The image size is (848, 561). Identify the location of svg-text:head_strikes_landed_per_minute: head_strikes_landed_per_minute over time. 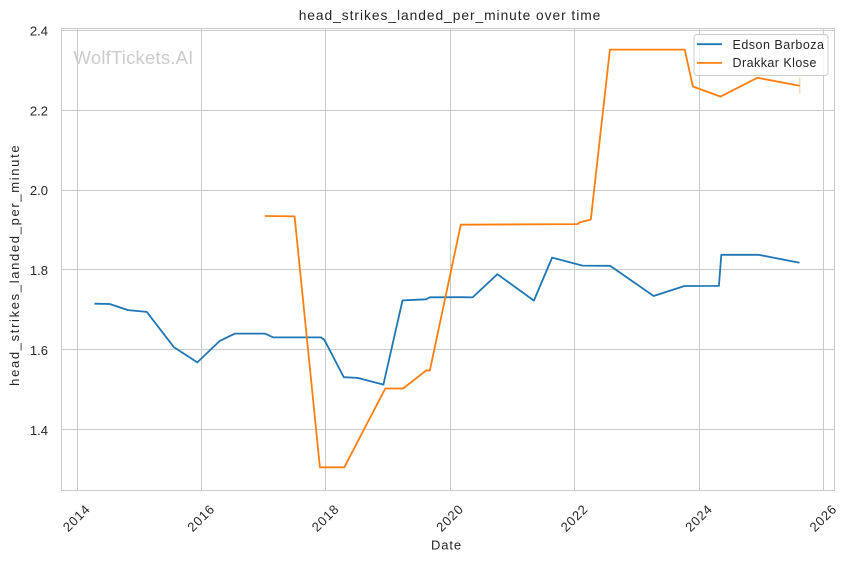
(450, 15).